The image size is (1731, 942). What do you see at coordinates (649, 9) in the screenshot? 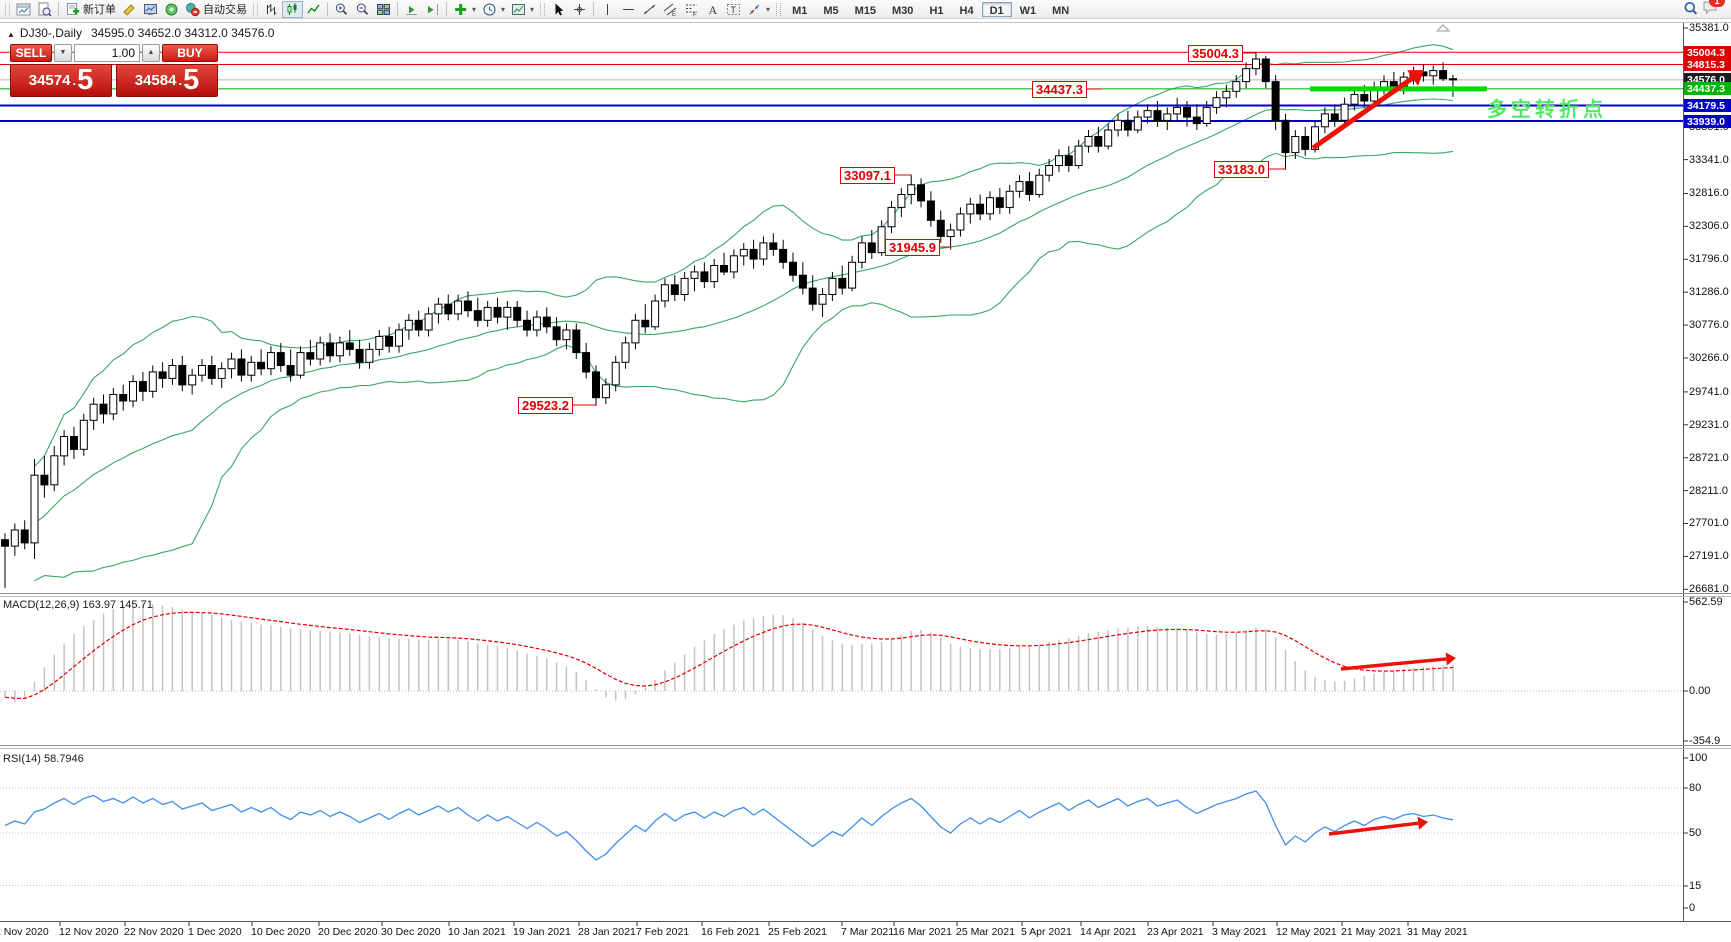
I see `trend-line-icon` at bounding box center [649, 9].